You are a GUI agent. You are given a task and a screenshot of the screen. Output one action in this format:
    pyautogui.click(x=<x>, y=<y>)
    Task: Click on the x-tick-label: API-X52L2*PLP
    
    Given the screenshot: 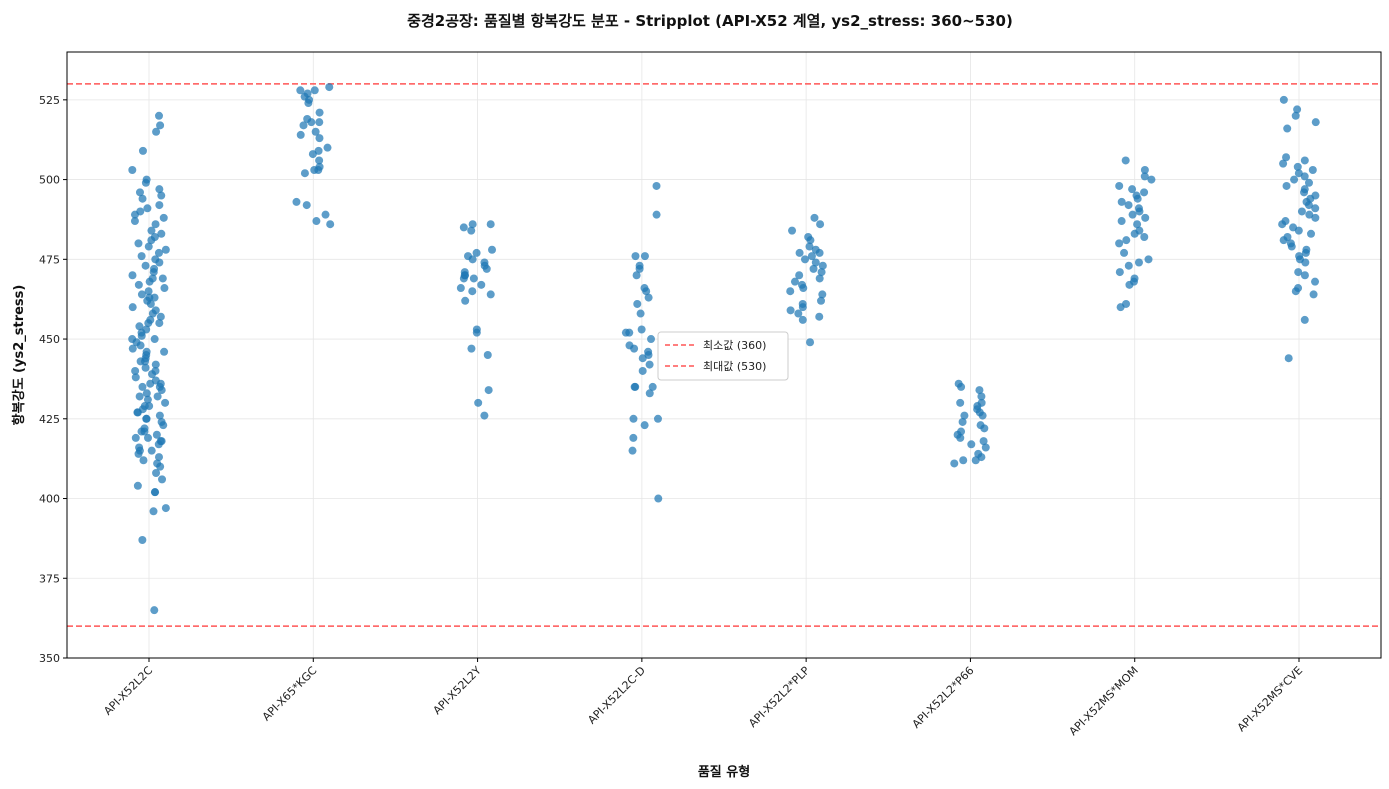 What is the action you would take?
    pyautogui.click(x=779, y=697)
    